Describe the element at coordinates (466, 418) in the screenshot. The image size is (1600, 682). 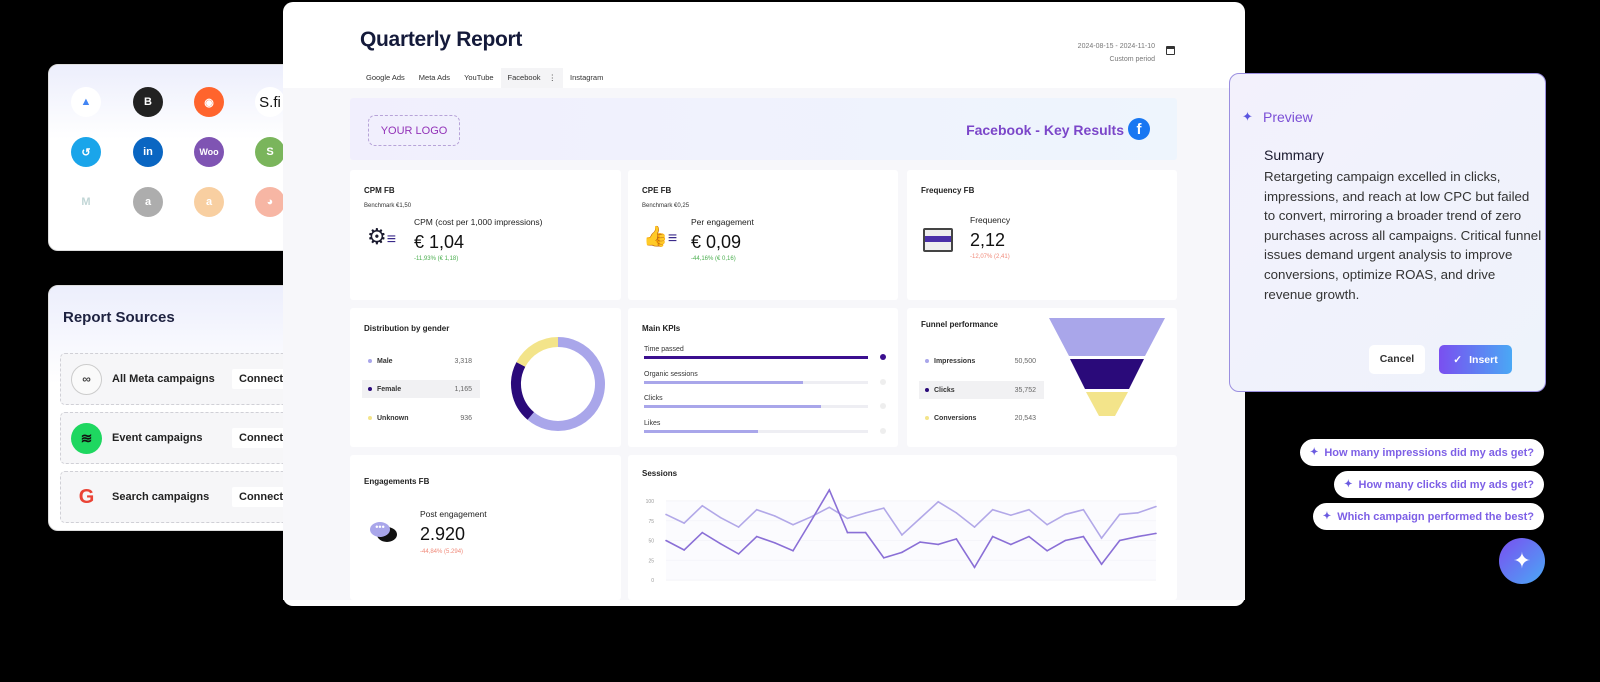
I see `legend-value: 936` at that location.